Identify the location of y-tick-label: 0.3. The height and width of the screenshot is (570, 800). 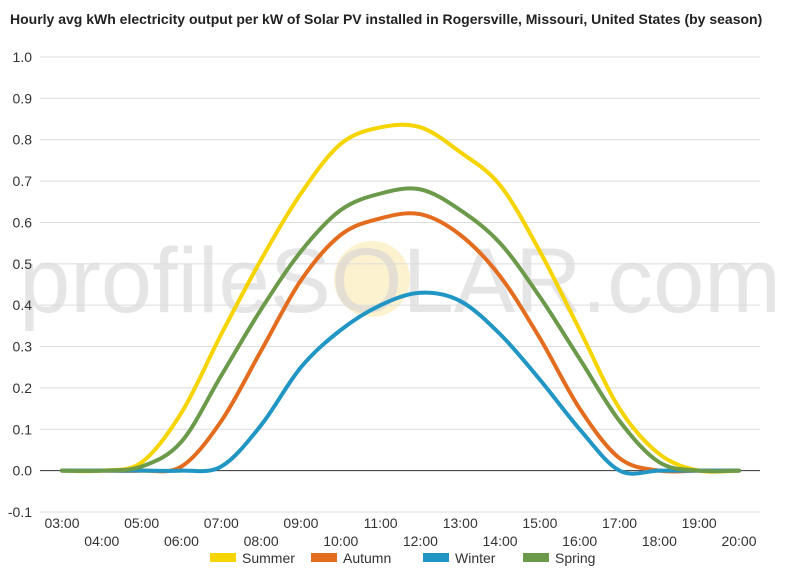
(23, 347).